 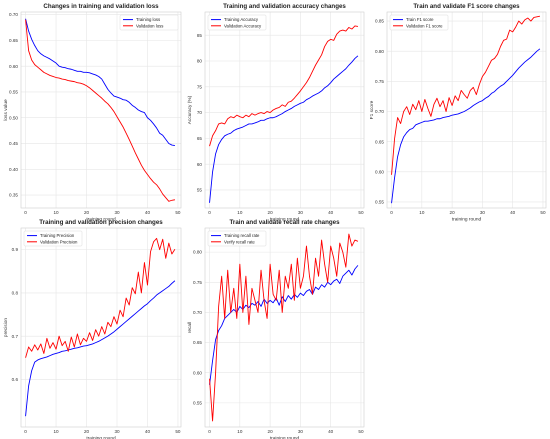 What do you see at coordinates (241, 19) in the screenshot?
I see `legend-label: Training Accuracy` at bounding box center [241, 19].